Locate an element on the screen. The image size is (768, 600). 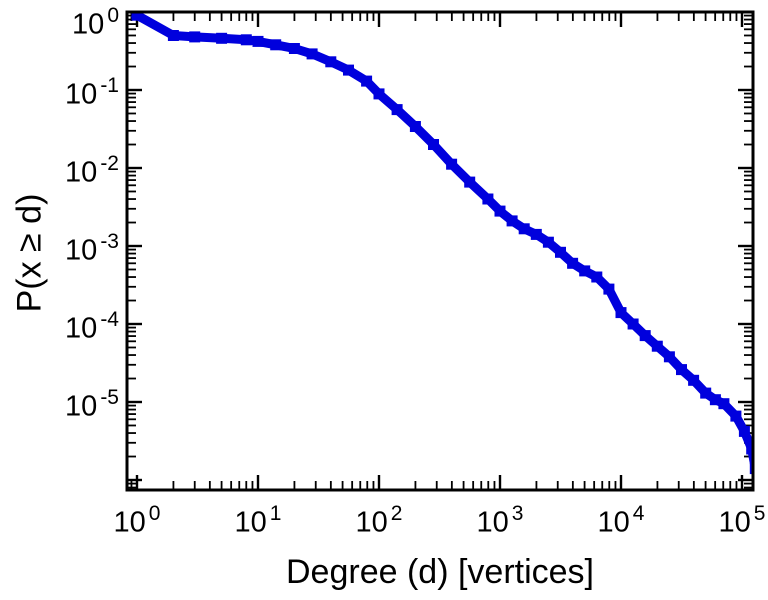
y-tick-label-10e-5: 10 -5 is located at coordinates (92, 403).